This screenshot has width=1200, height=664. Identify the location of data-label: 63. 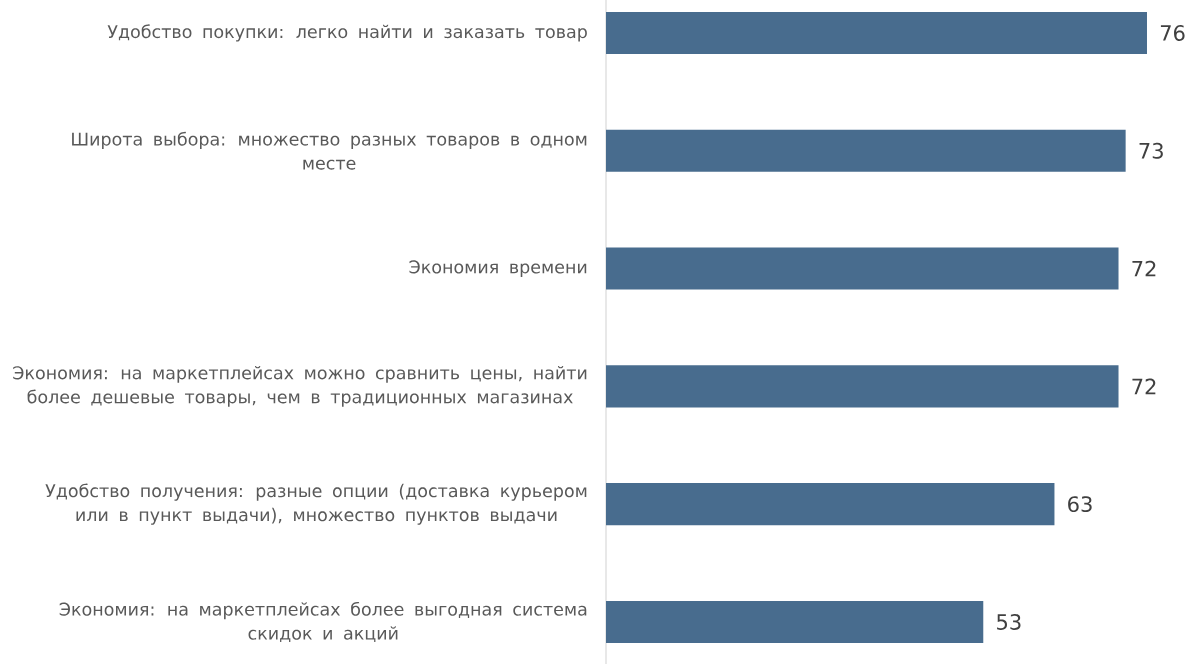
(1080, 504).